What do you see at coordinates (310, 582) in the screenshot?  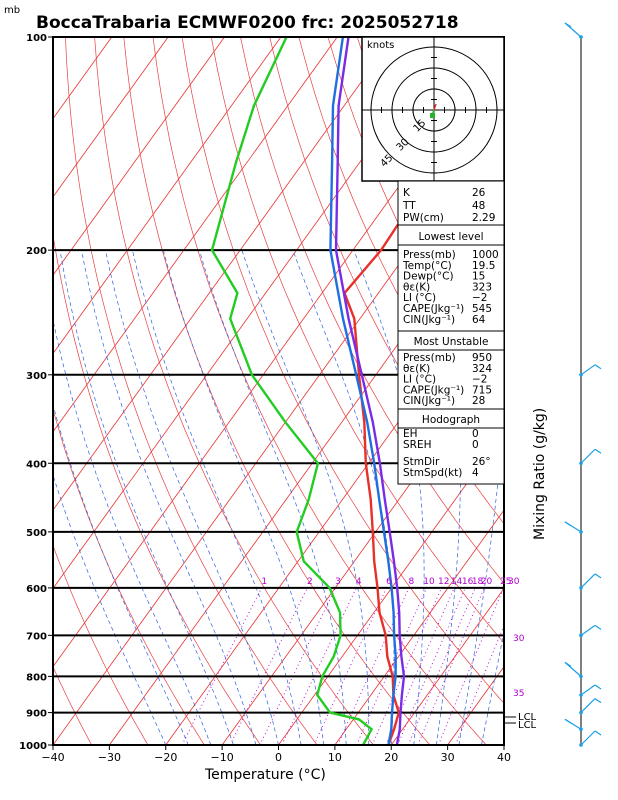 I see `mixing-ratio-label: 2` at bounding box center [310, 582].